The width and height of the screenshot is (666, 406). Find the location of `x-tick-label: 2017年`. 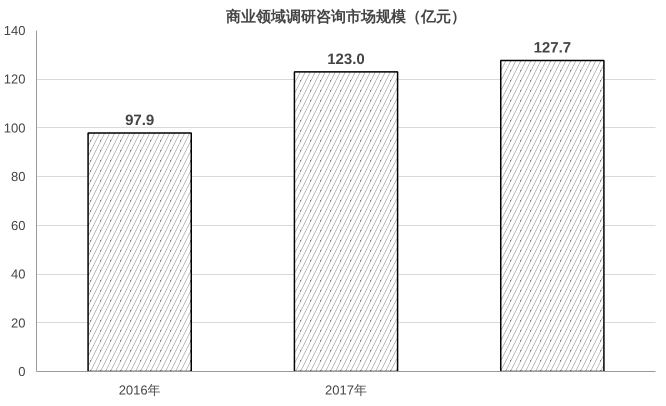

x-tick-label: 2017年 is located at coordinates (346, 390).